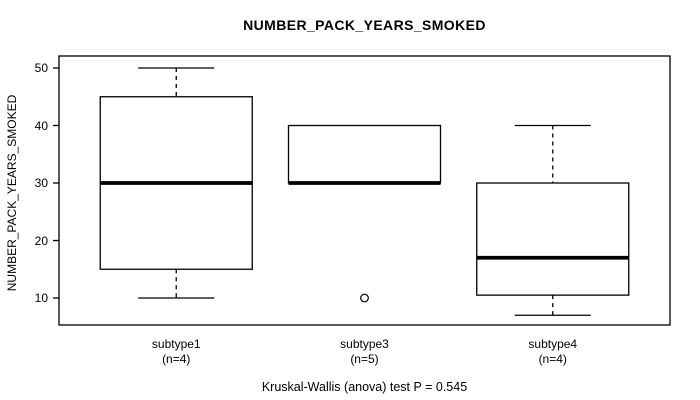 The height and width of the screenshot is (400, 700). I want to click on y-tick-label: 20, so click(41, 240).